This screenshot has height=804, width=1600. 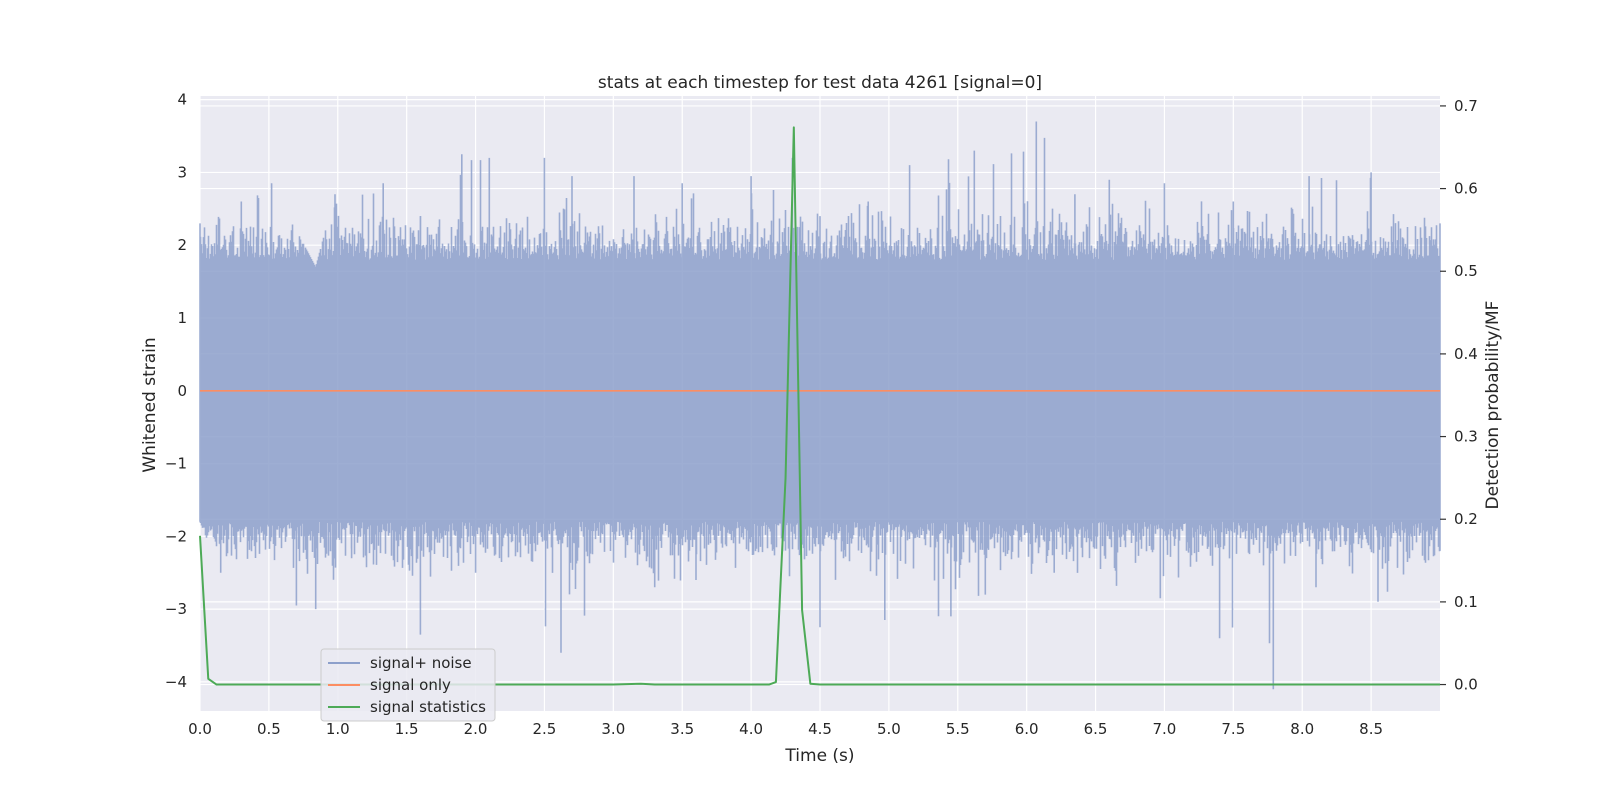 I want to click on legend-box, so click(x=408, y=685).